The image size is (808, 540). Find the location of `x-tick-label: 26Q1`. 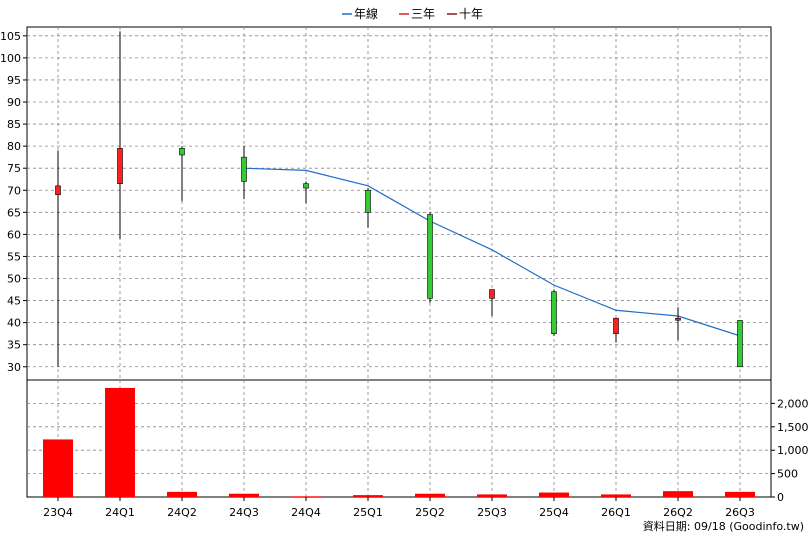

x-tick-label: 26Q1 is located at coordinates (616, 512).